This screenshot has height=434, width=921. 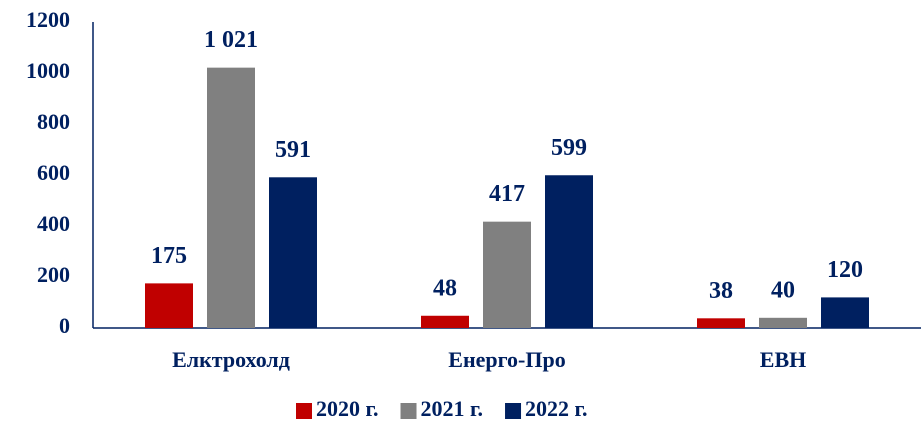 What do you see at coordinates (48, 19) in the screenshot?
I see `y-tick-label: 1200` at bounding box center [48, 19].